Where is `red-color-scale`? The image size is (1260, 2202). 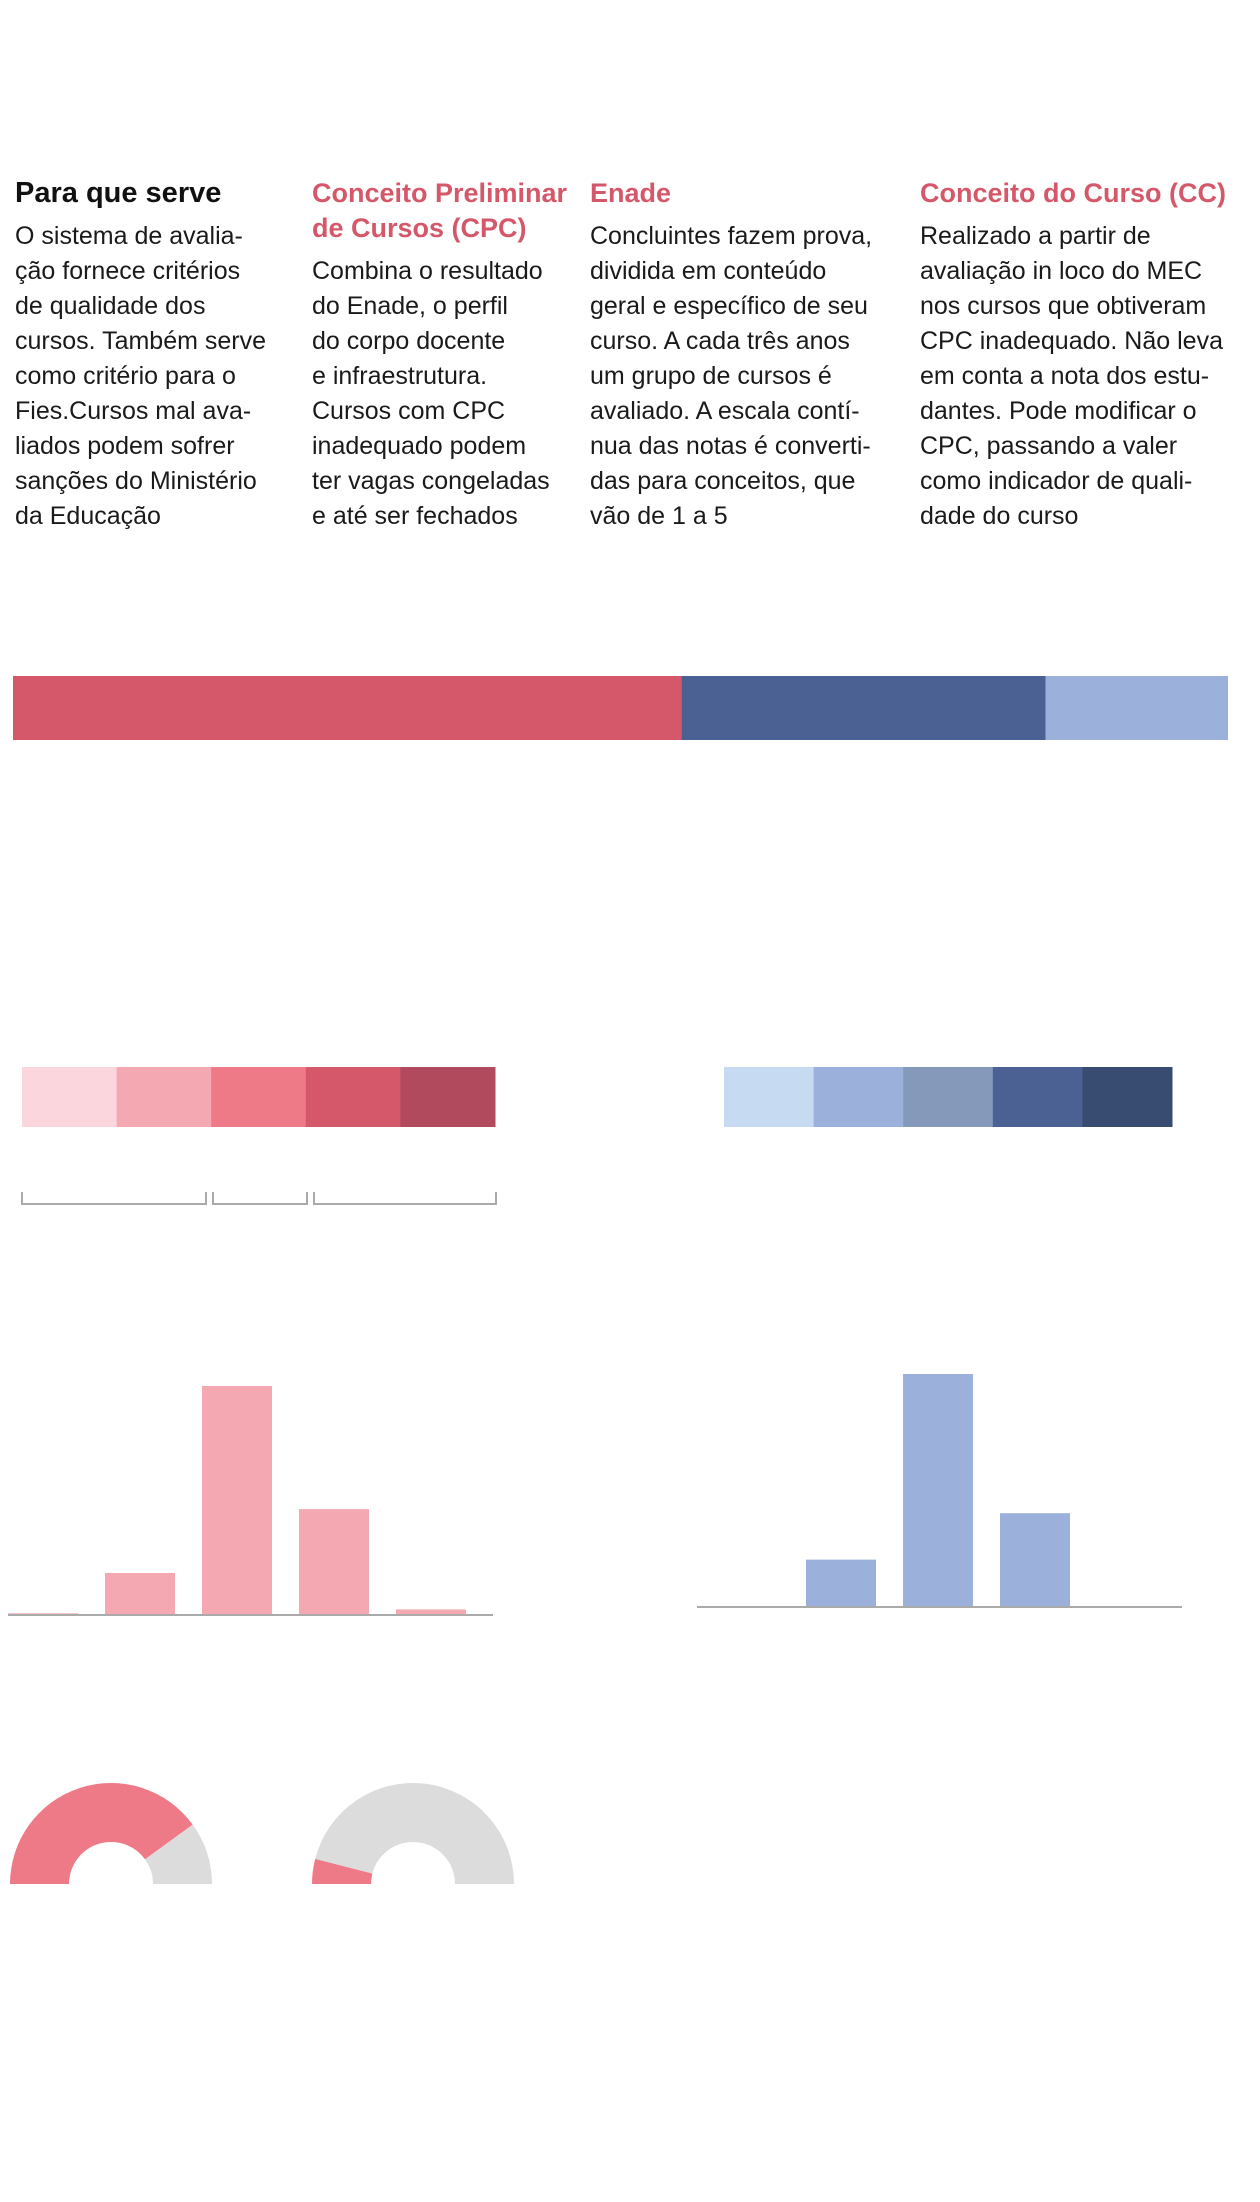
red-color-scale is located at coordinates (259, 1097).